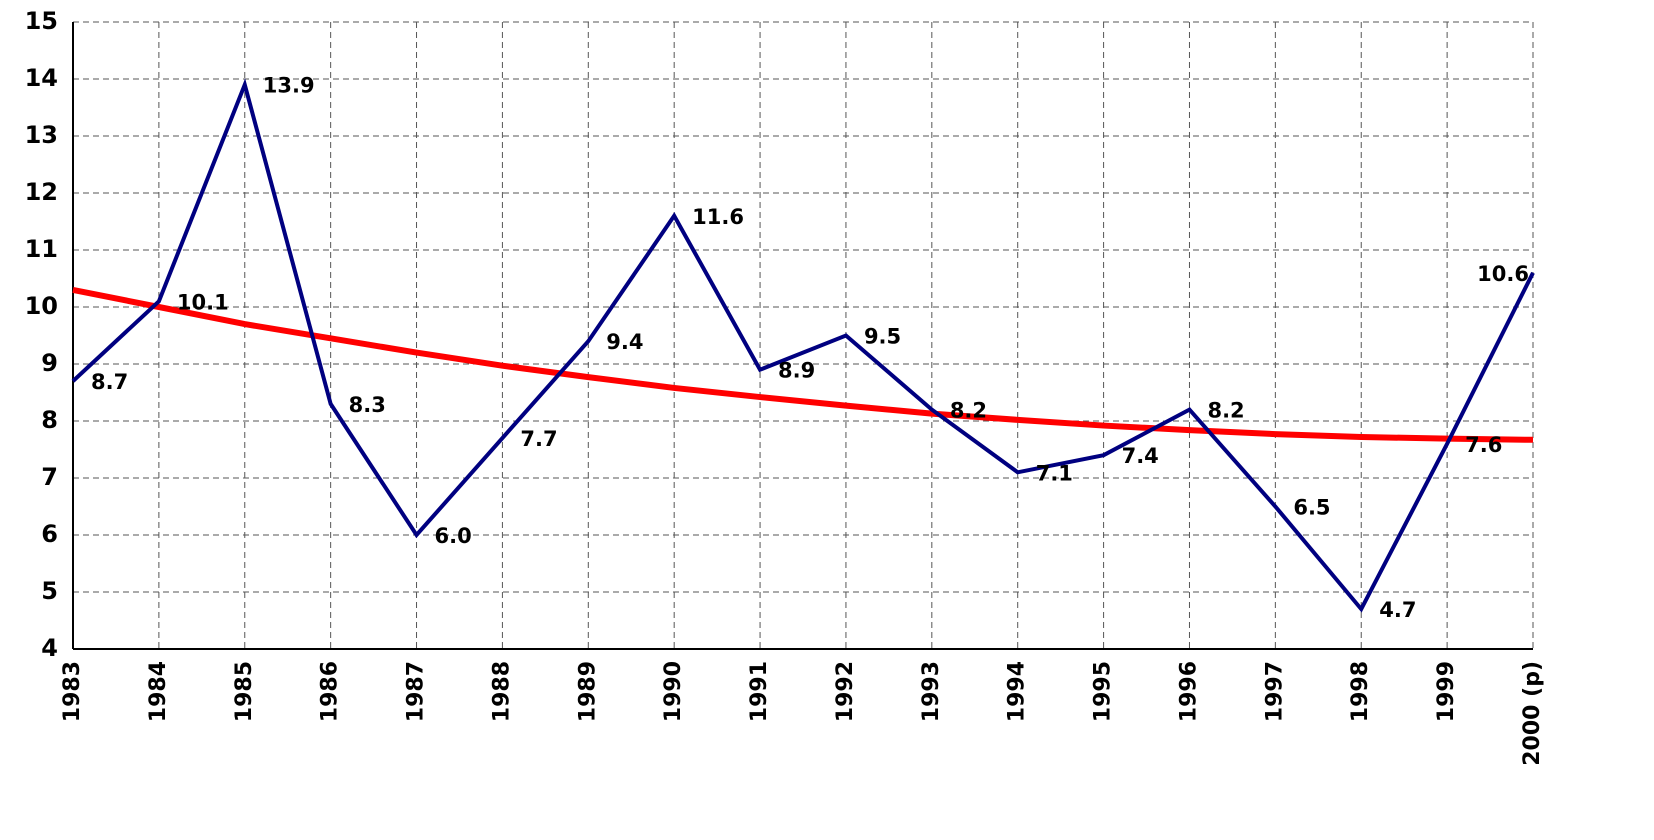 The width and height of the screenshot is (1654, 840). Describe the element at coordinates (624, 342) in the screenshot. I see `data-label: 9.4` at that location.